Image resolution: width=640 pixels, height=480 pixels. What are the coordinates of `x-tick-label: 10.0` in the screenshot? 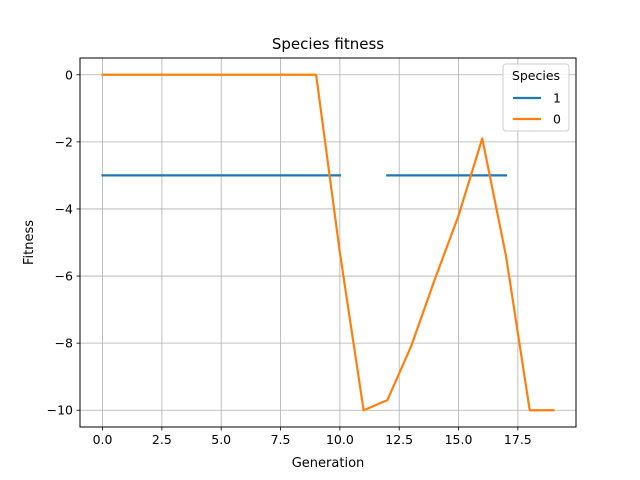 It's located at (340, 439).